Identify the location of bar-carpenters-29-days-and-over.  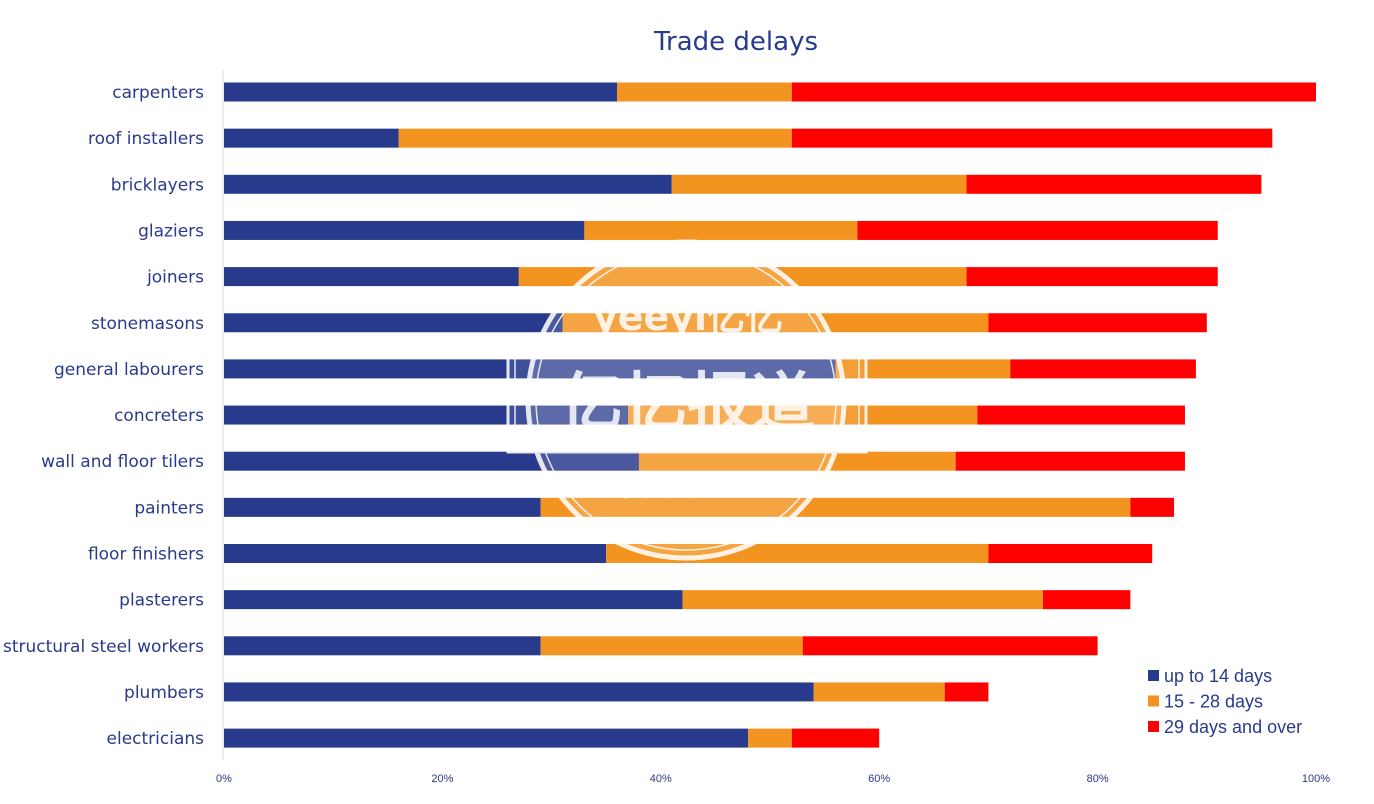
(1053, 92).